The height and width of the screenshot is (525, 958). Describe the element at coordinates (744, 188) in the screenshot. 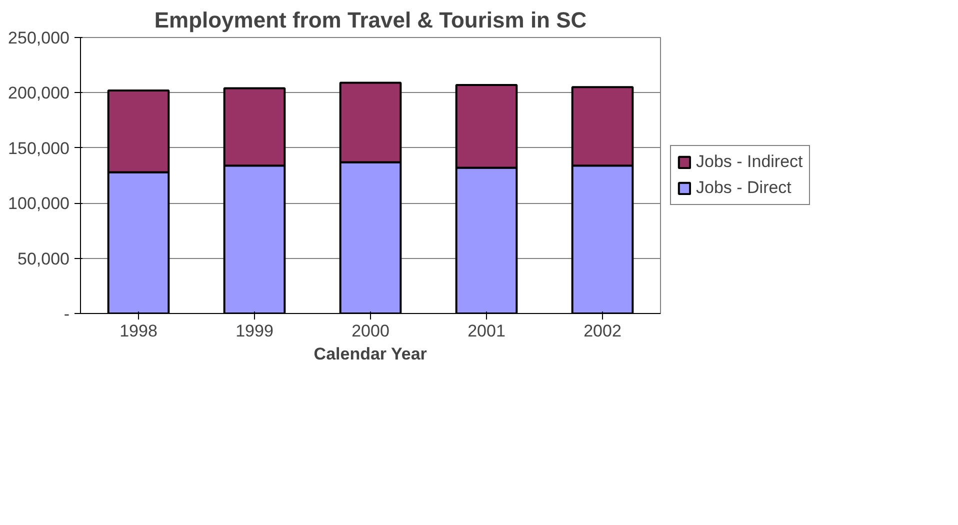

I see `legend-label: Jobs - Direct` at that location.